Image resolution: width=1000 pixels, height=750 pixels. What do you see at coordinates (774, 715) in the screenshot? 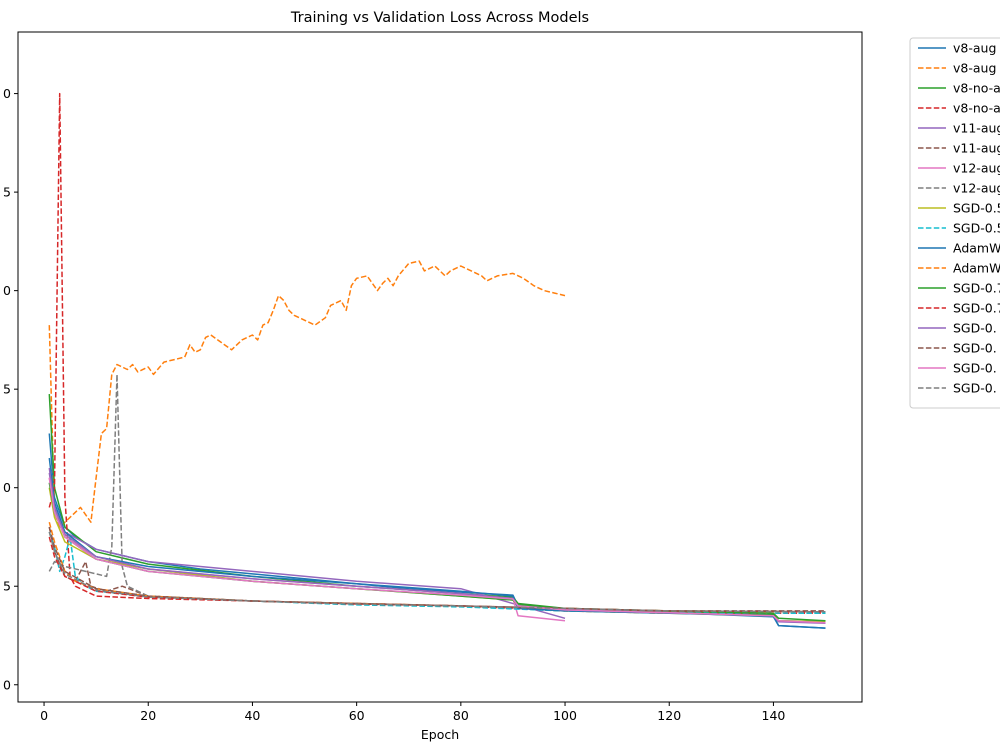
I see `x-tick-label: 140` at bounding box center [774, 715].